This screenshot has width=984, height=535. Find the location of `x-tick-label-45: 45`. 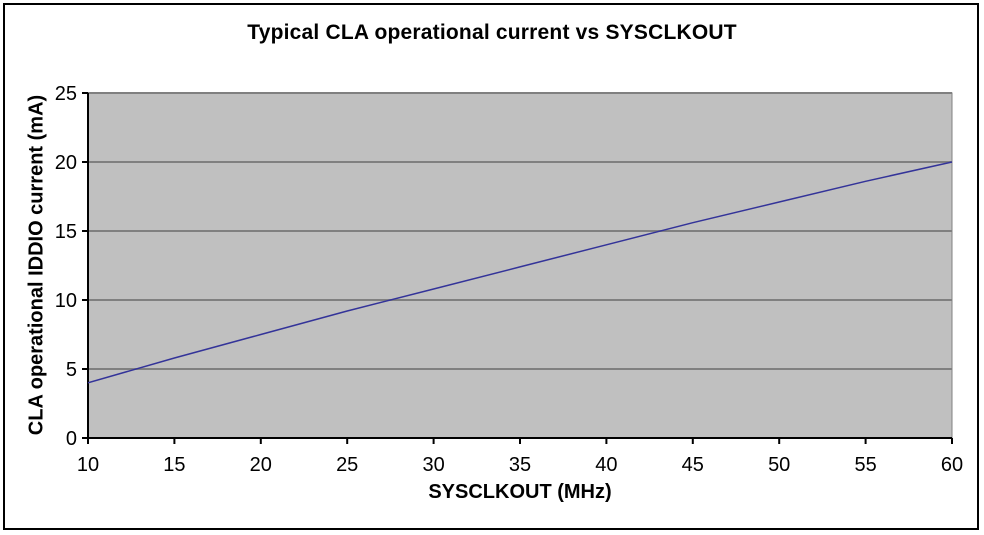

x-tick-label-45: 45 is located at coordinates (693, 465).